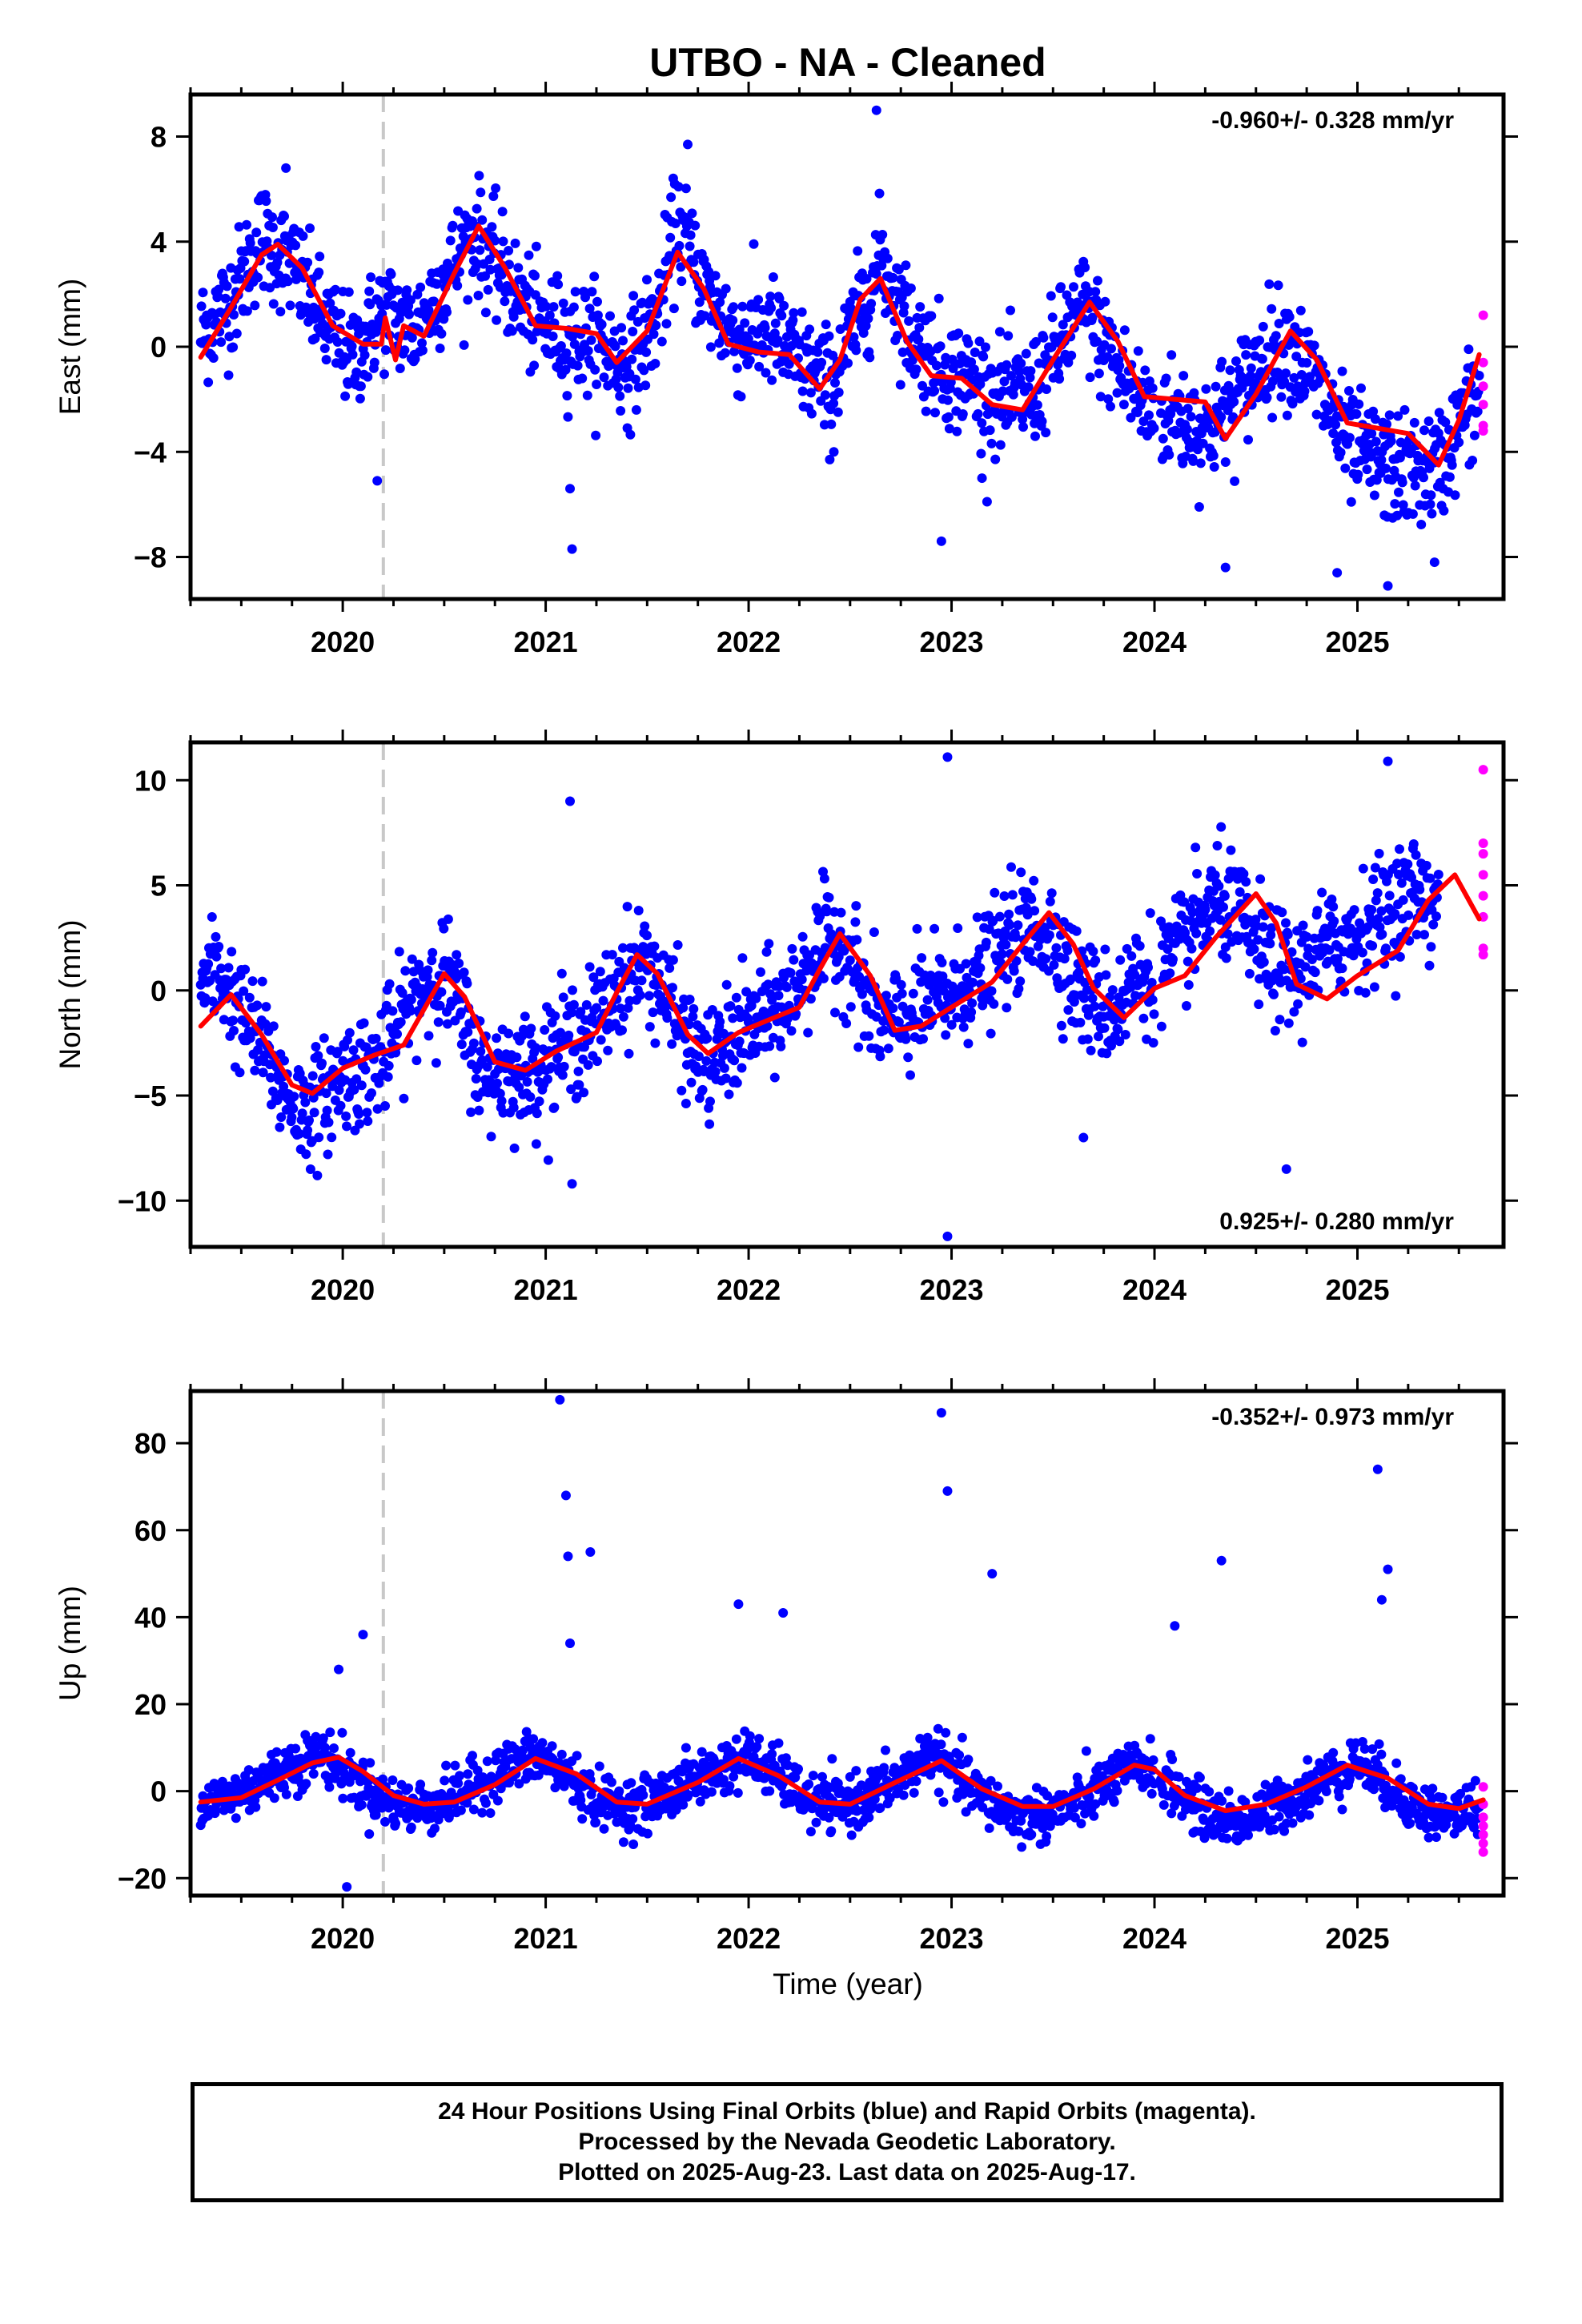 This screenshot has width=1582, height=2324. What do you see at coordinates (951, 1289) in the screenshot?
I see `north-x-tick-label: 2023` at bounding box center [951, 1289].